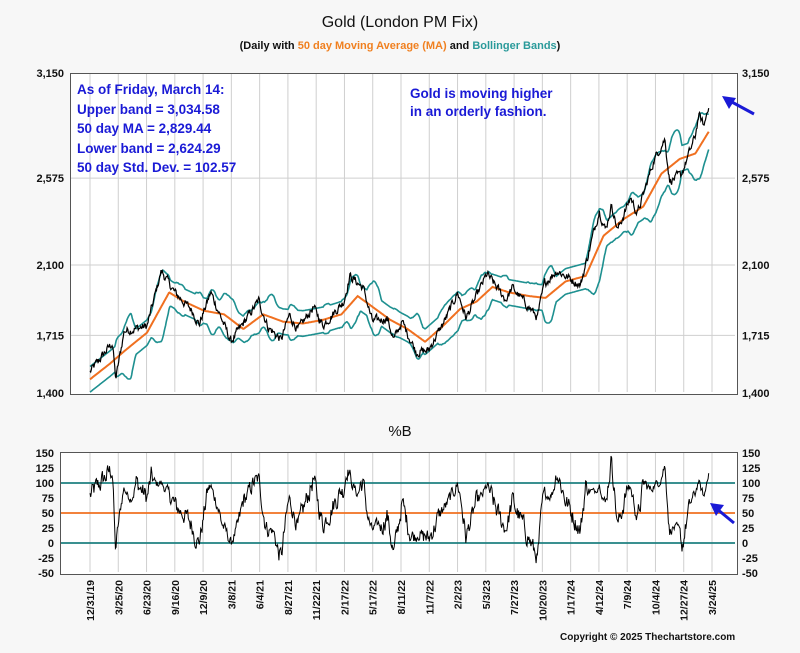  What do you see at coordinates (232, 594) in the screenshot?
I see `x-tick-label: 3/8/21` at bounding box center [232, 594].